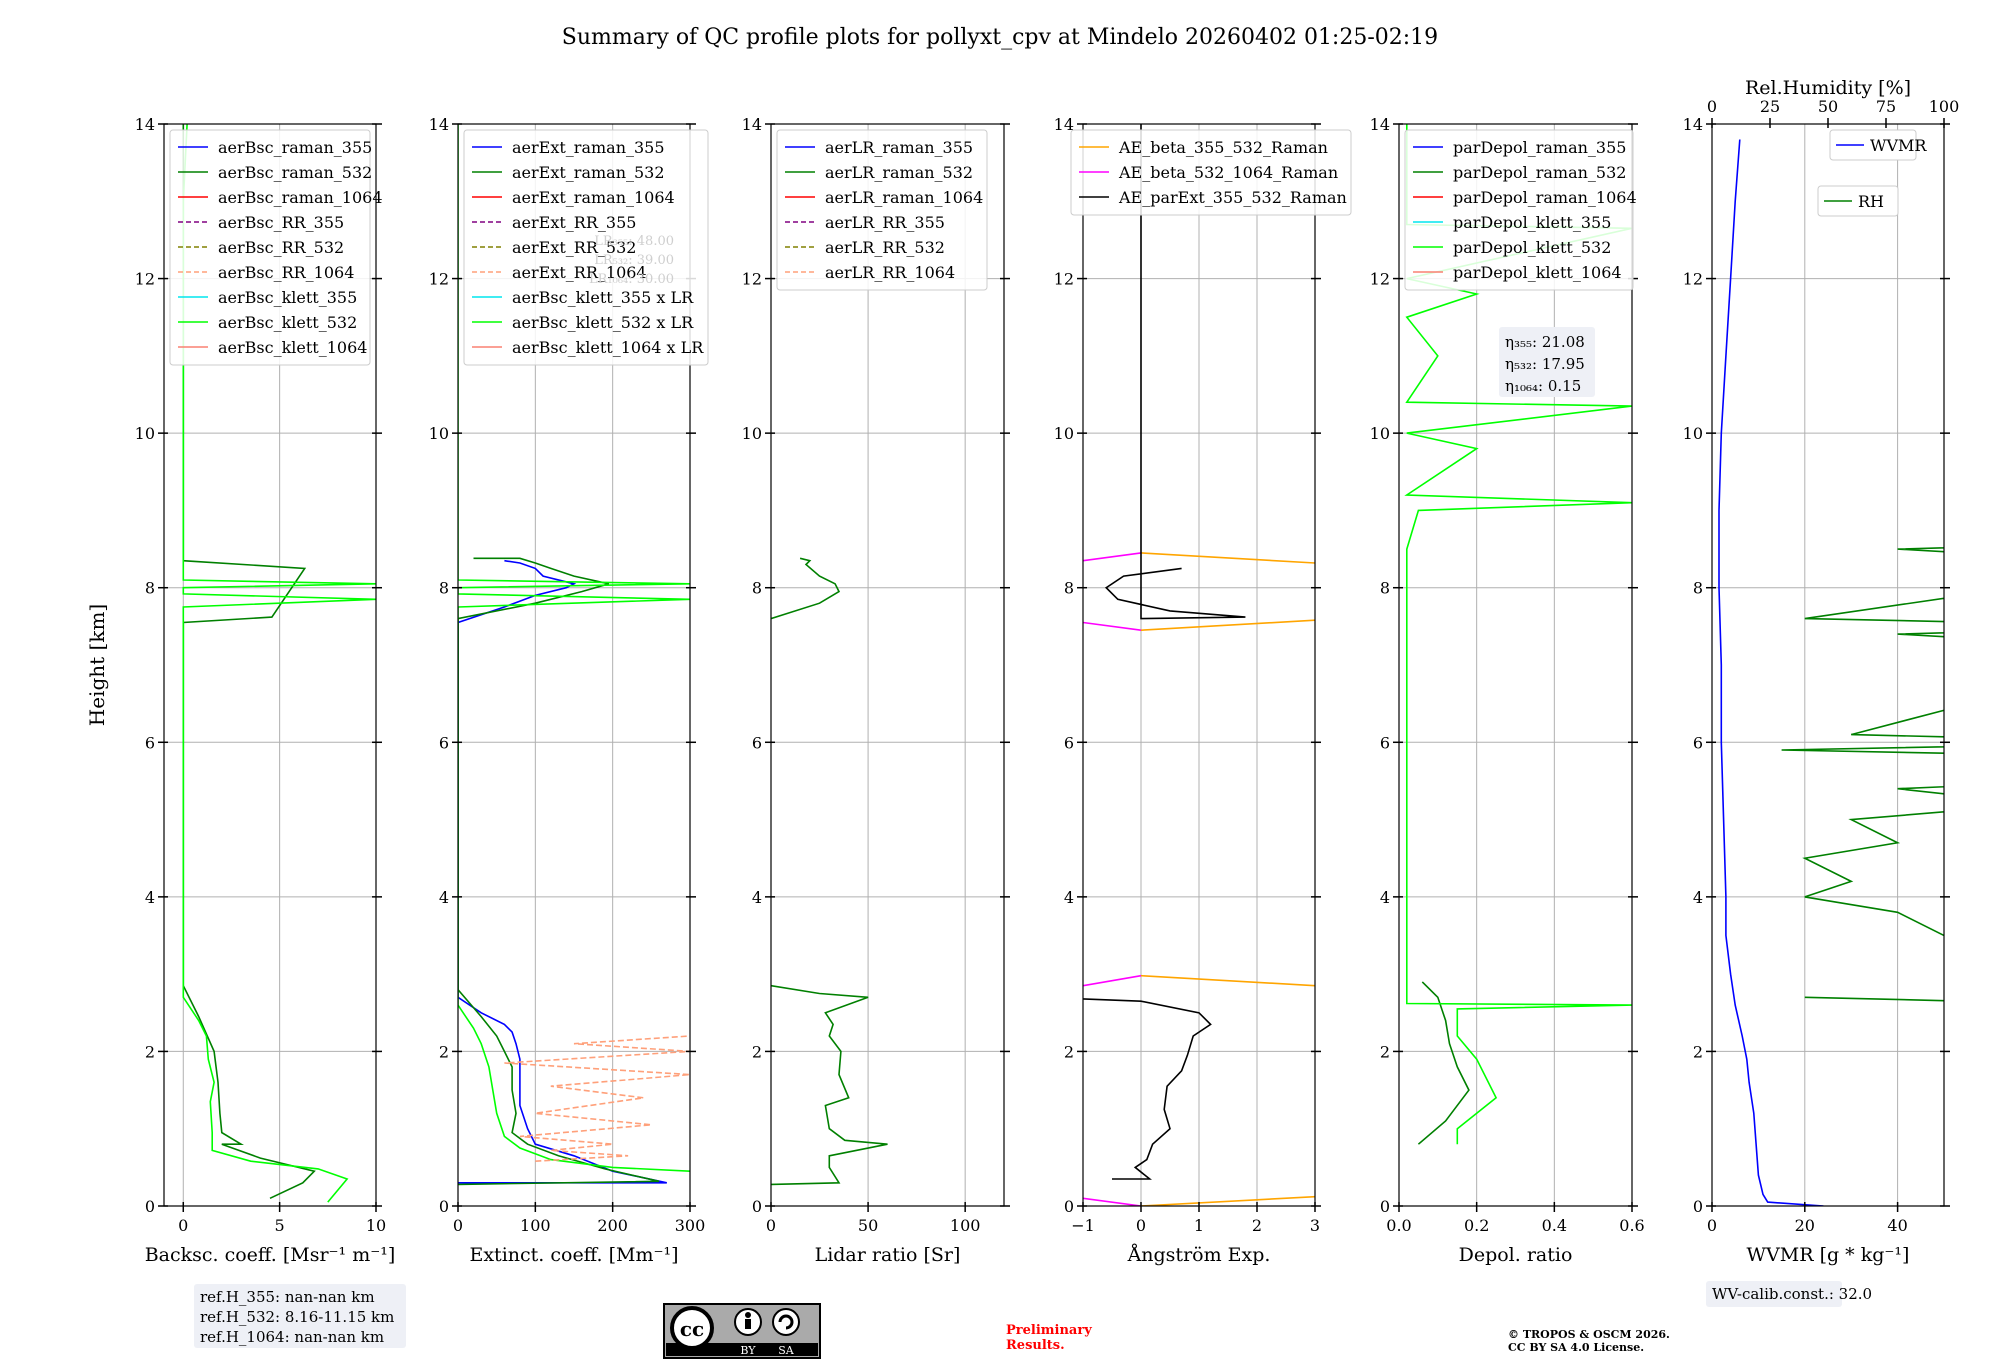 The width and height of the screenshot is (2000, 1360). Describe the element at coordinates (612, 1225) in the screenshot. I see `xtick-label: 200` at that location.